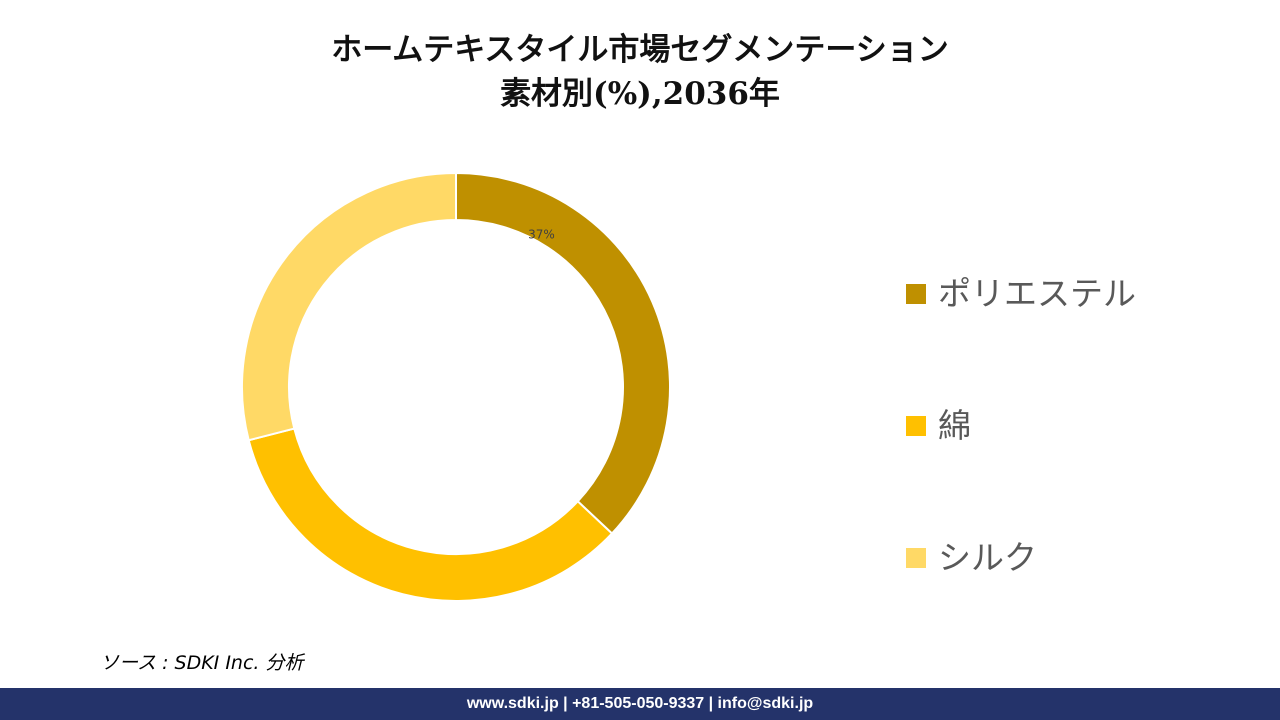  What do you see at coordinates (1037, 293) in the screenshot?
I see `legend-label-polyester: ポリエステル` at bounding box center [1037, 293].